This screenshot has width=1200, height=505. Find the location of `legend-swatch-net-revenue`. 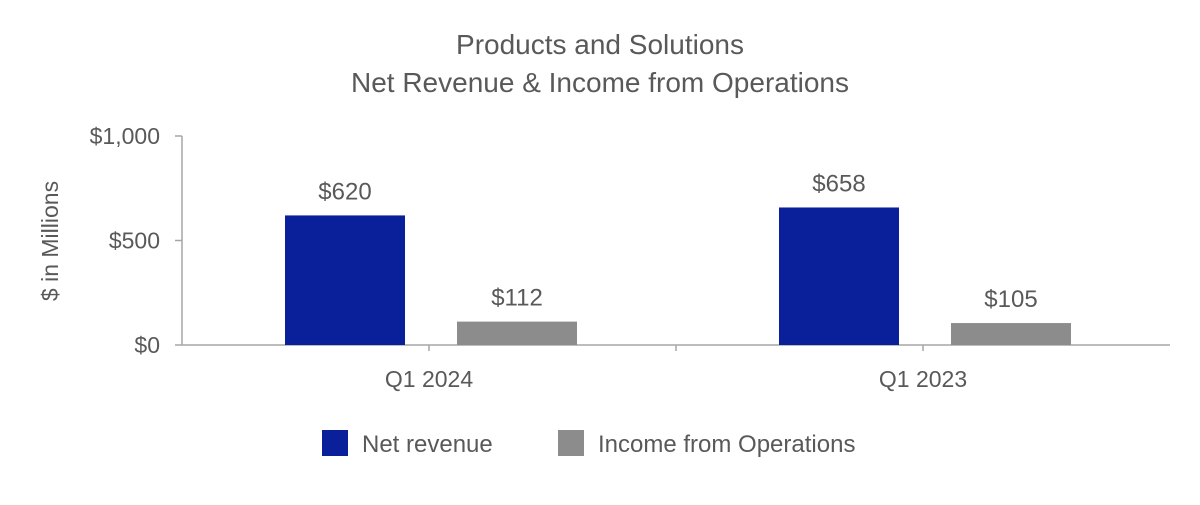

legend-swatch-net-revenue is located at coordinates (335, 443).